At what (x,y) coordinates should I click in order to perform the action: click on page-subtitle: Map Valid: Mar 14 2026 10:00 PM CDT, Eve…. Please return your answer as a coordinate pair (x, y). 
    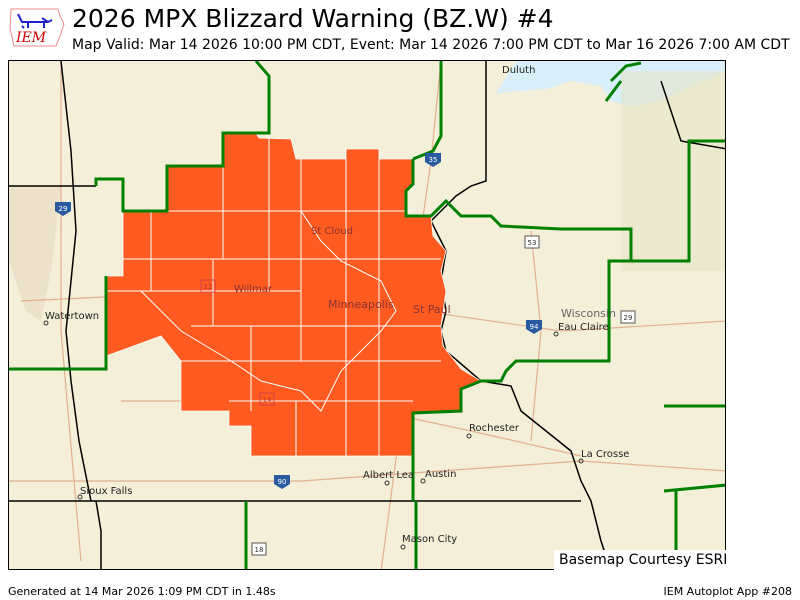
    Looking at the image, I should click on (431, 45).